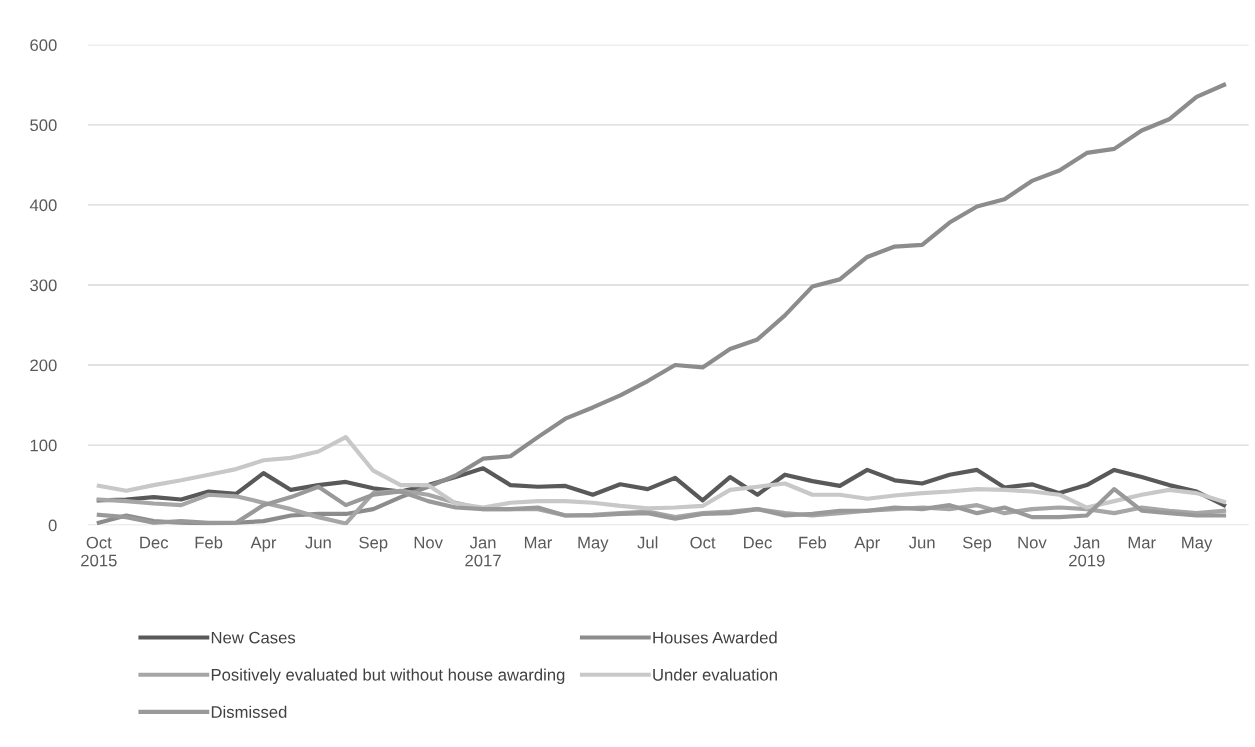 This screenshot has height=747, width=1255. What do you see at coordinates (43, 445) in the screenshot?
I see `y-tick-label: 100` at bounding box center [43, 445].